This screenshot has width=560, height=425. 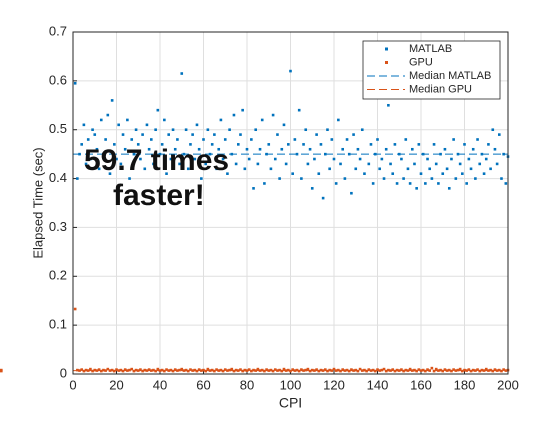 I want to click on x-tick-label: 80, so click(x=247, y=384).